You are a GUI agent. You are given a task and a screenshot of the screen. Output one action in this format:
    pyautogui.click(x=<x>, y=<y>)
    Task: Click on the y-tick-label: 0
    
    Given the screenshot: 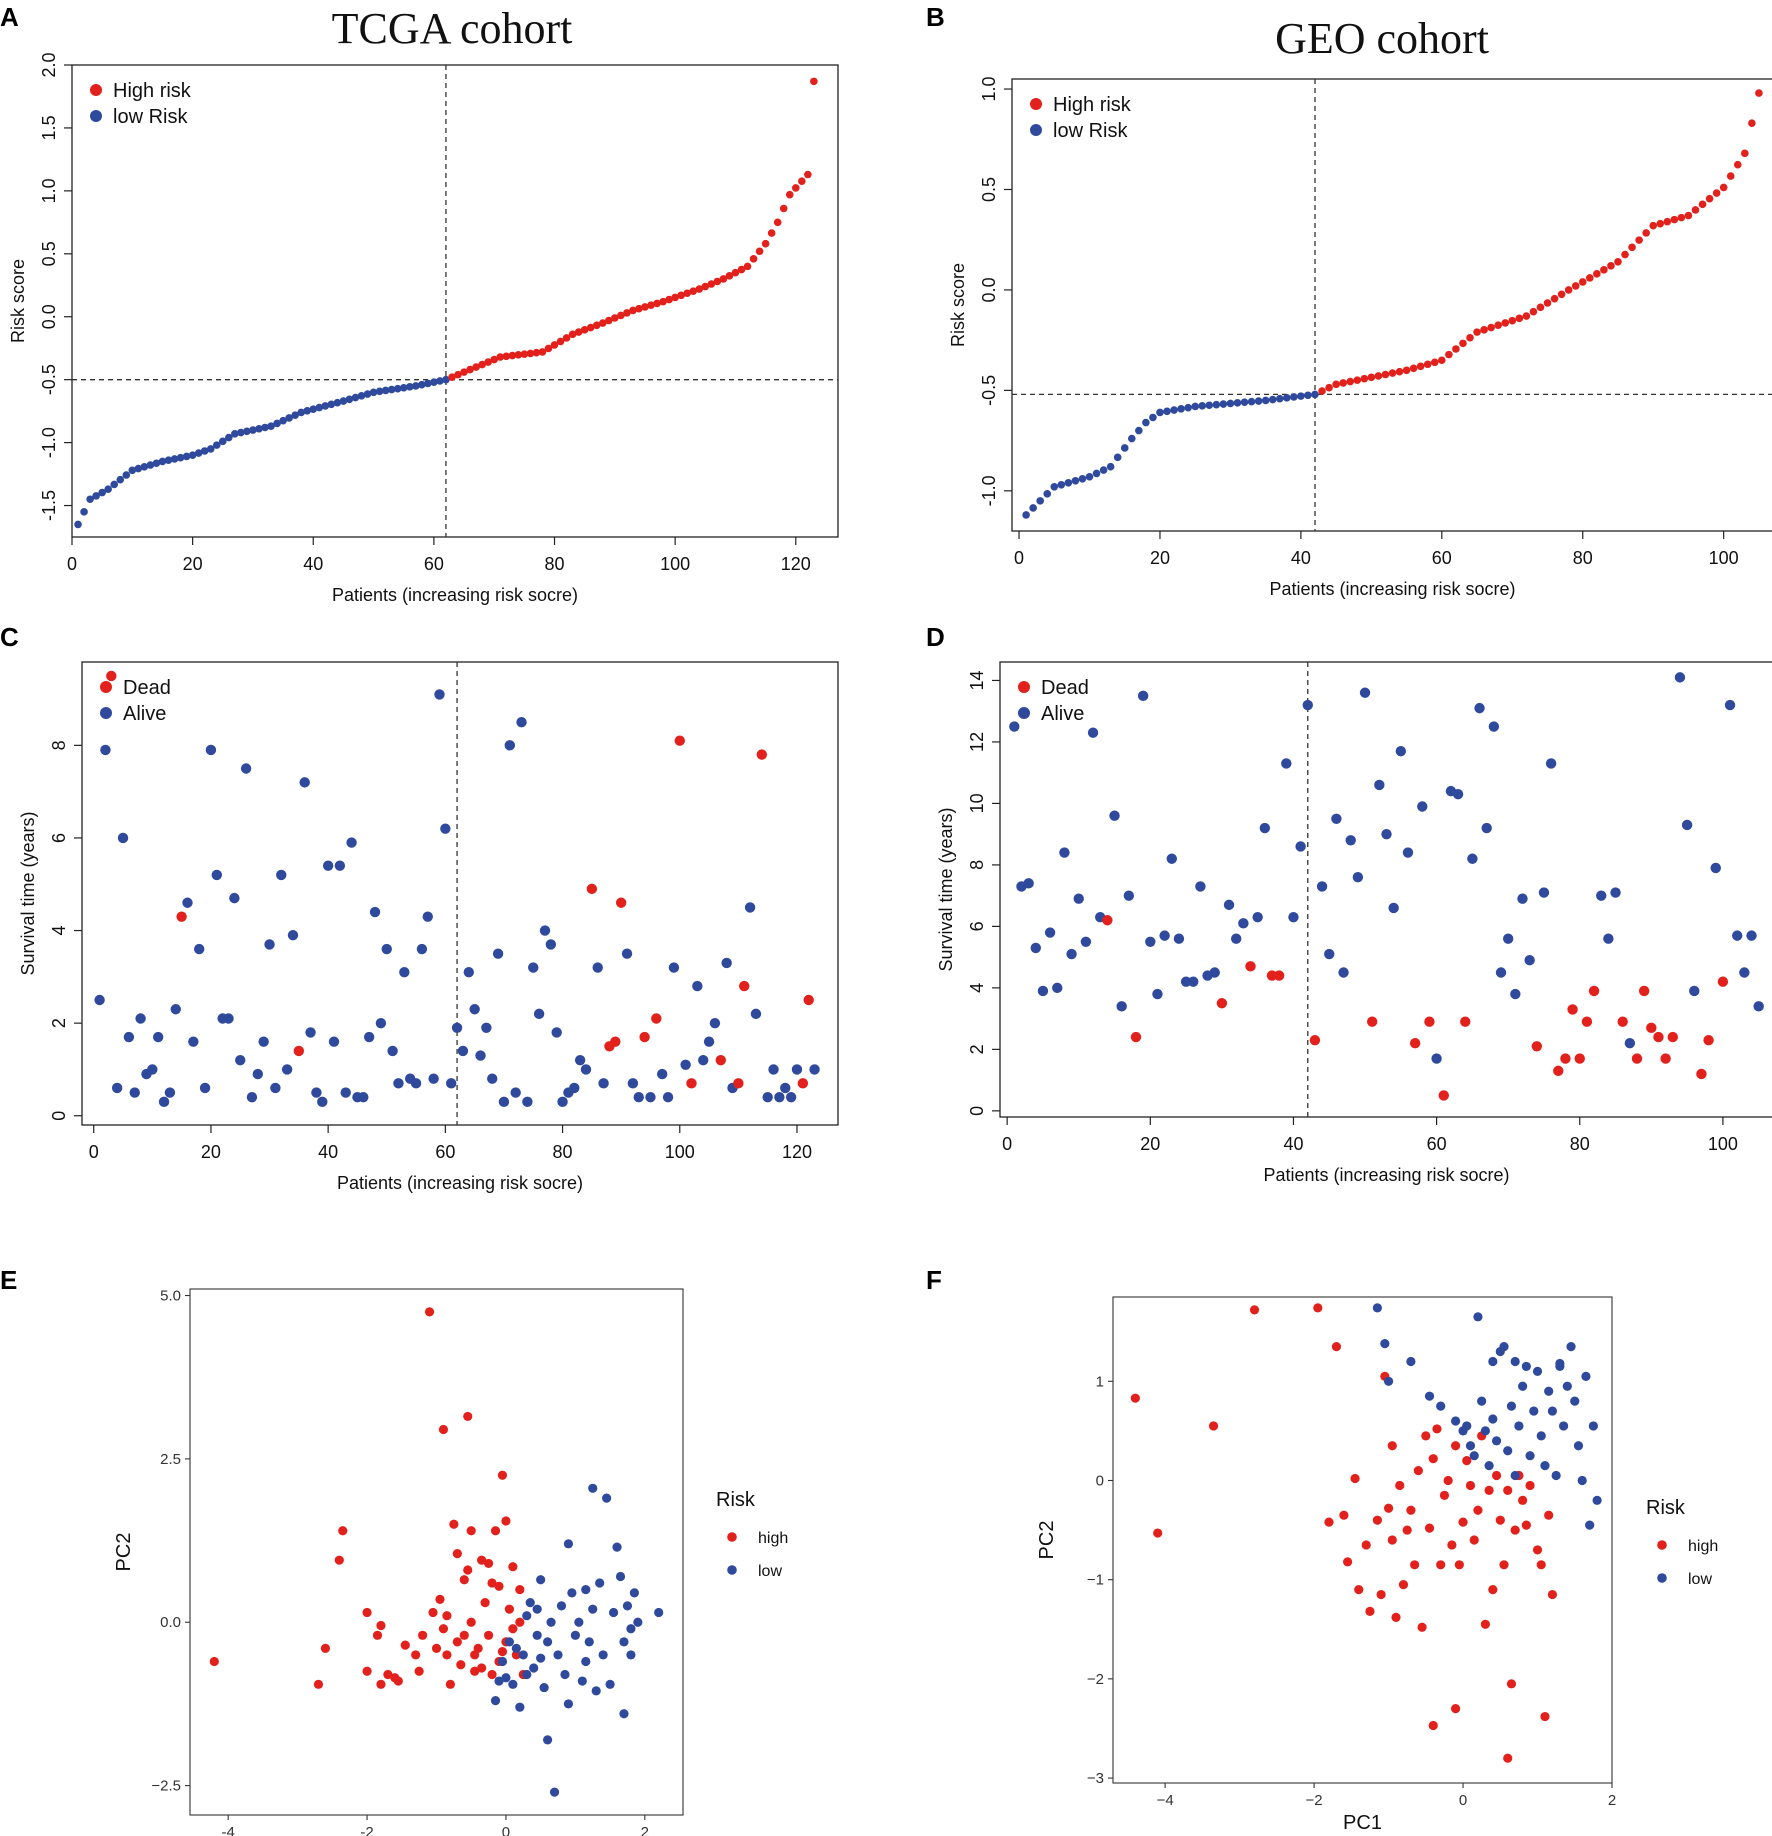 What is the action you would take?
    pyautogui.click(x=59, y=1116)
    